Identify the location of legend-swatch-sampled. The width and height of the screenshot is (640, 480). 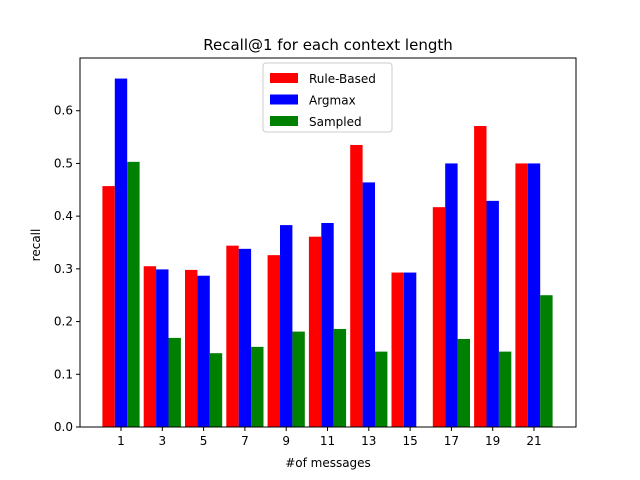
(284, 121).